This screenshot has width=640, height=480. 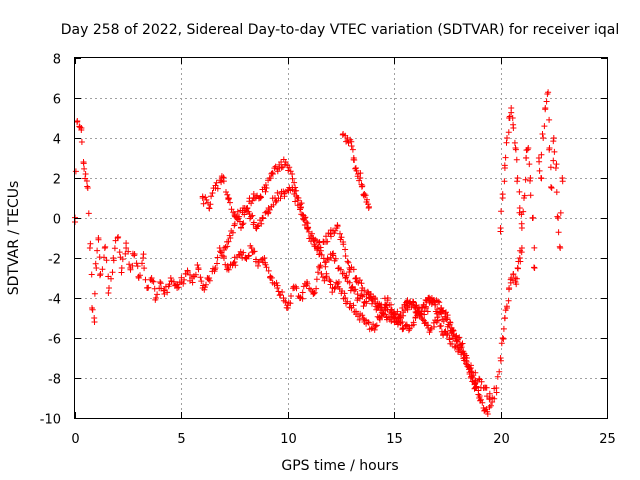 What do you see at coordinates (339, 466) in the screenshot?
I see `x-axis-label: GPS time / hours` at bounding box center [339, 466].